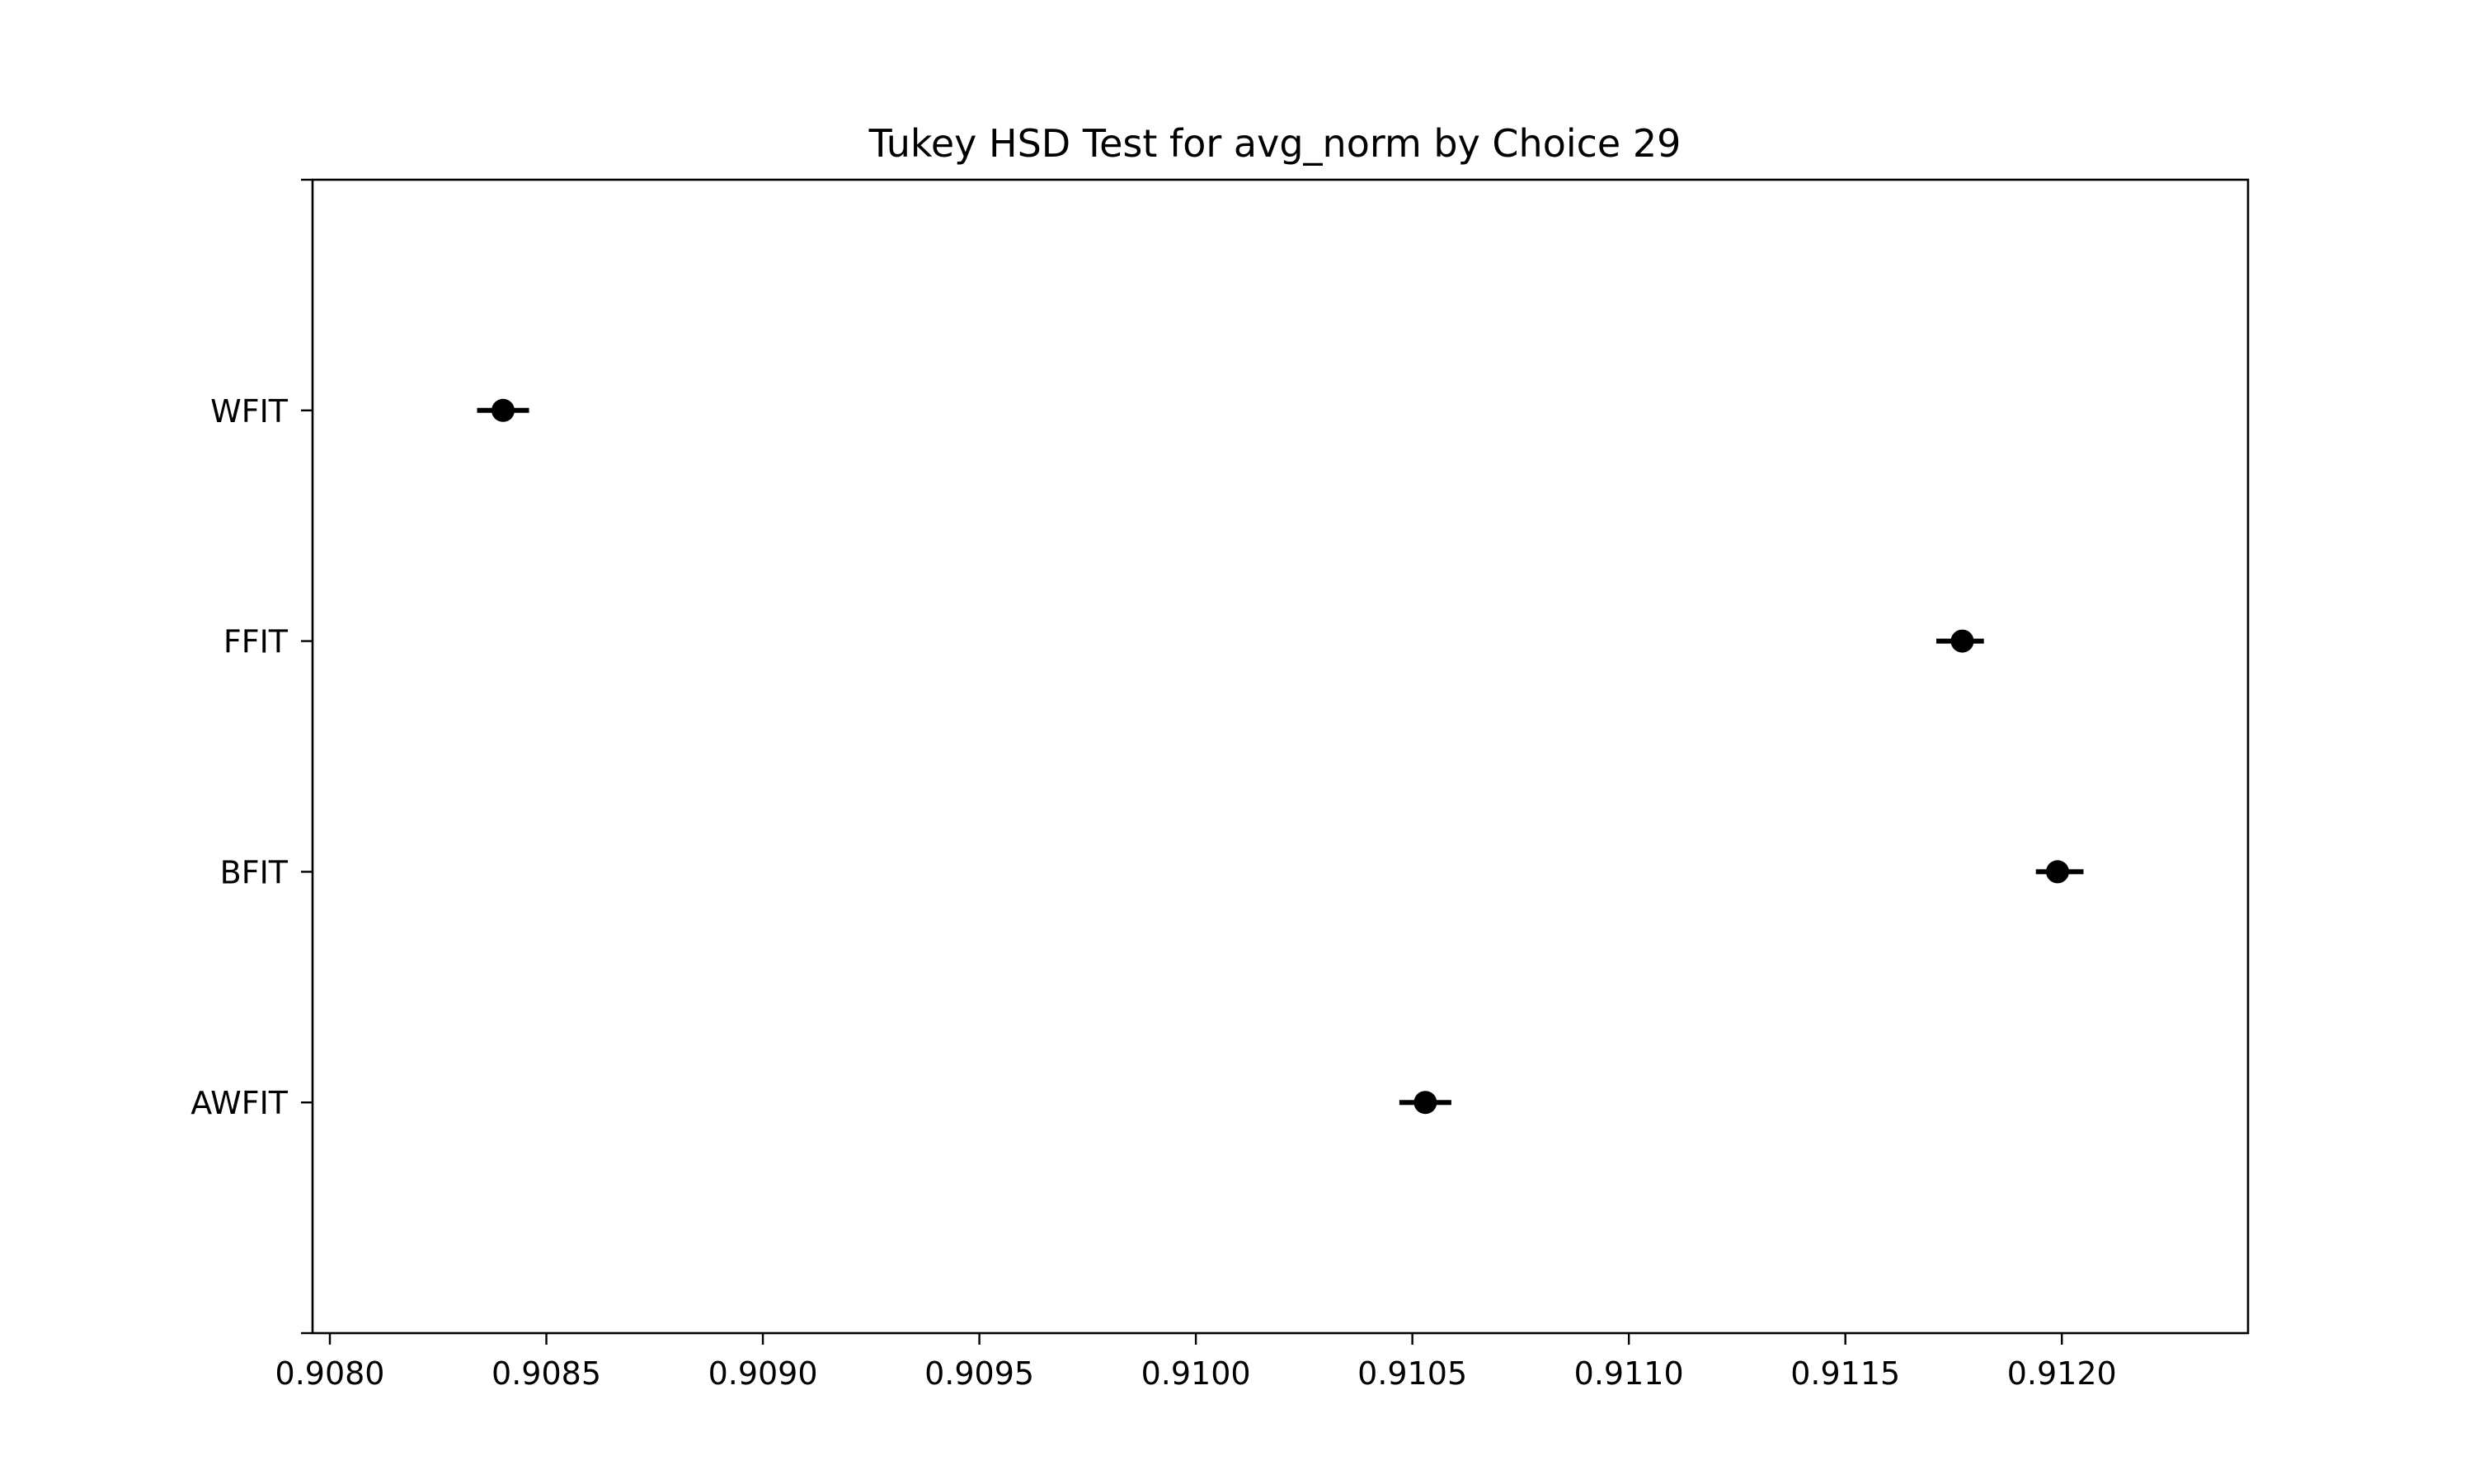 This screenshot has width=2474, height=1484. What do you see at coordinates (1845, 1373) in the screenshot?
I see `x-tick-label: 0.9115` at bounding box center [1845, 1373].